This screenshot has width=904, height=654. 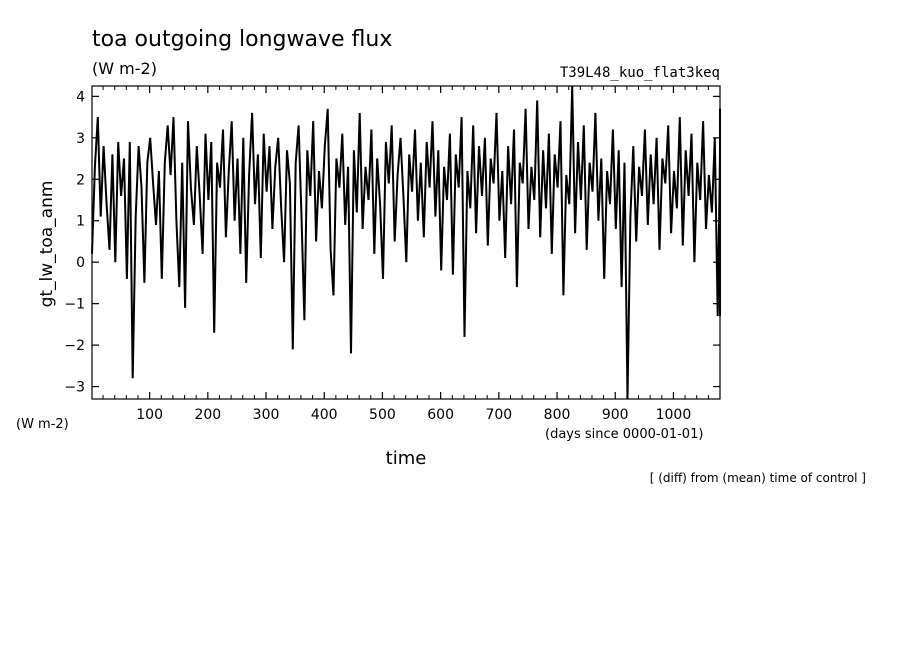 I want to click on y-tick-label: 0, so click(x=80, y=263).